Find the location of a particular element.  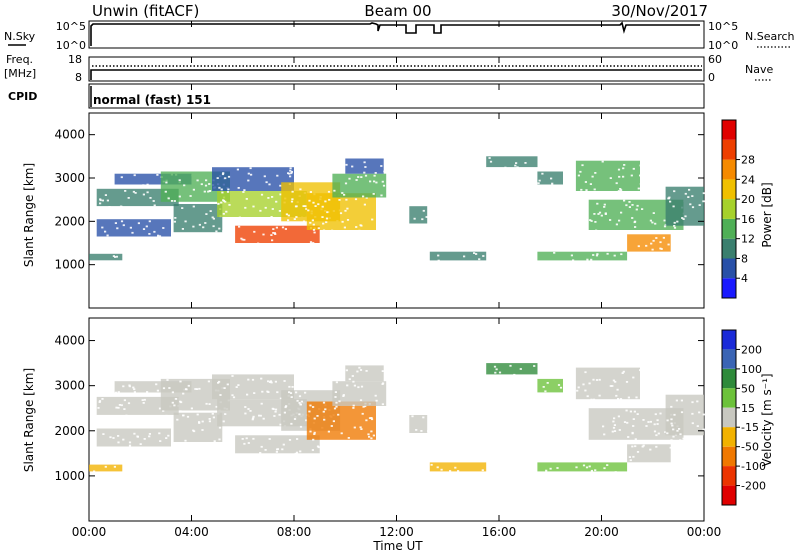

freq-panel: Freq. [MHz] 18 8 60 0 Nave is located at coordinates (388, 68).